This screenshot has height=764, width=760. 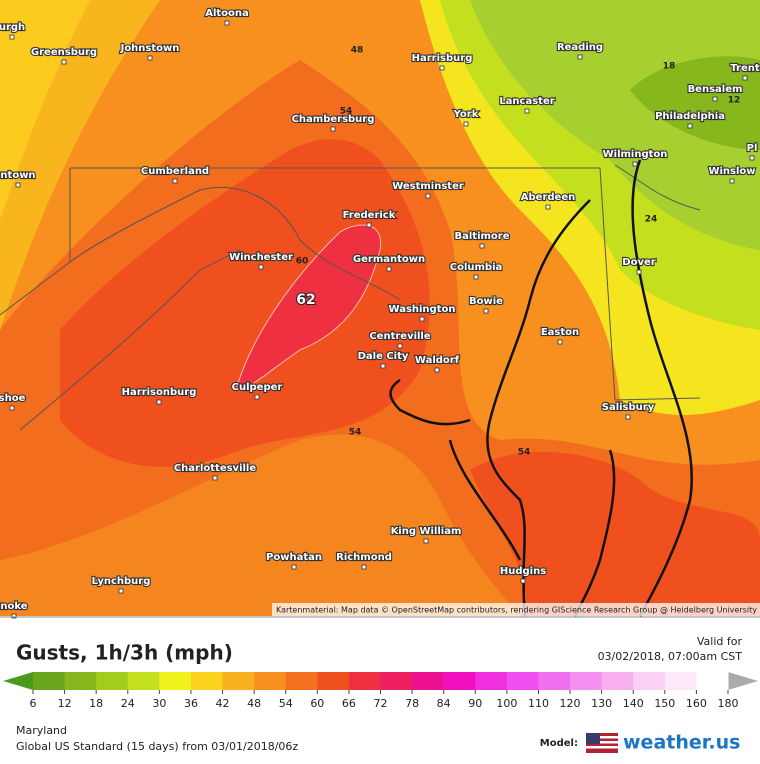 What do you see at coordinates (486, 301) in the screenshot?
I see `city-label: Bowie` at bounding box center [486, 301].